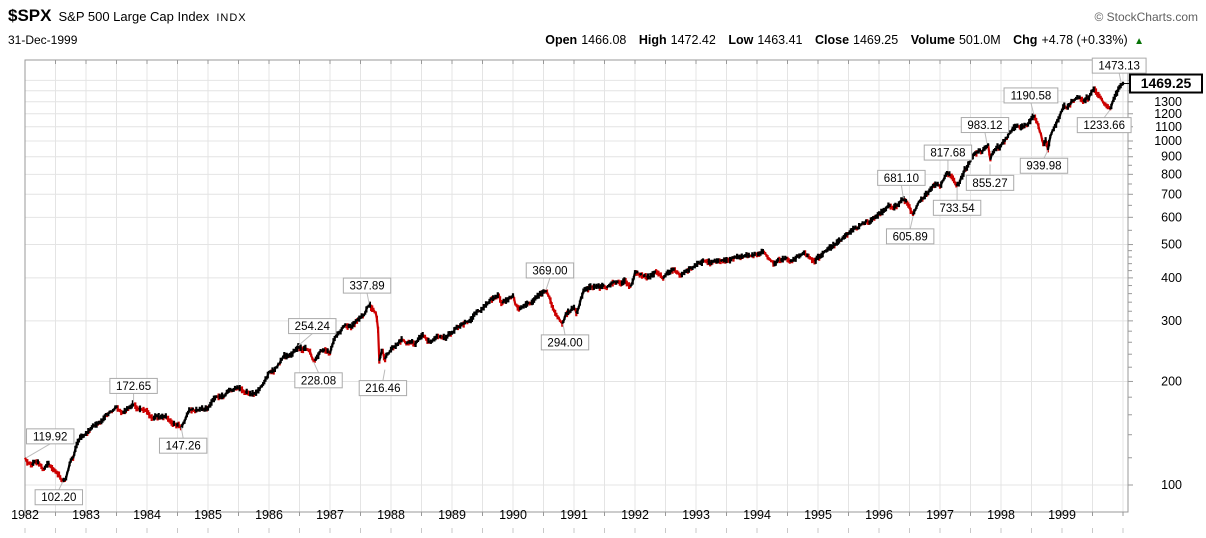 The image size is (1206, 538). I want to click on callout-1190.58: 1190.58, so click(1031, 101).